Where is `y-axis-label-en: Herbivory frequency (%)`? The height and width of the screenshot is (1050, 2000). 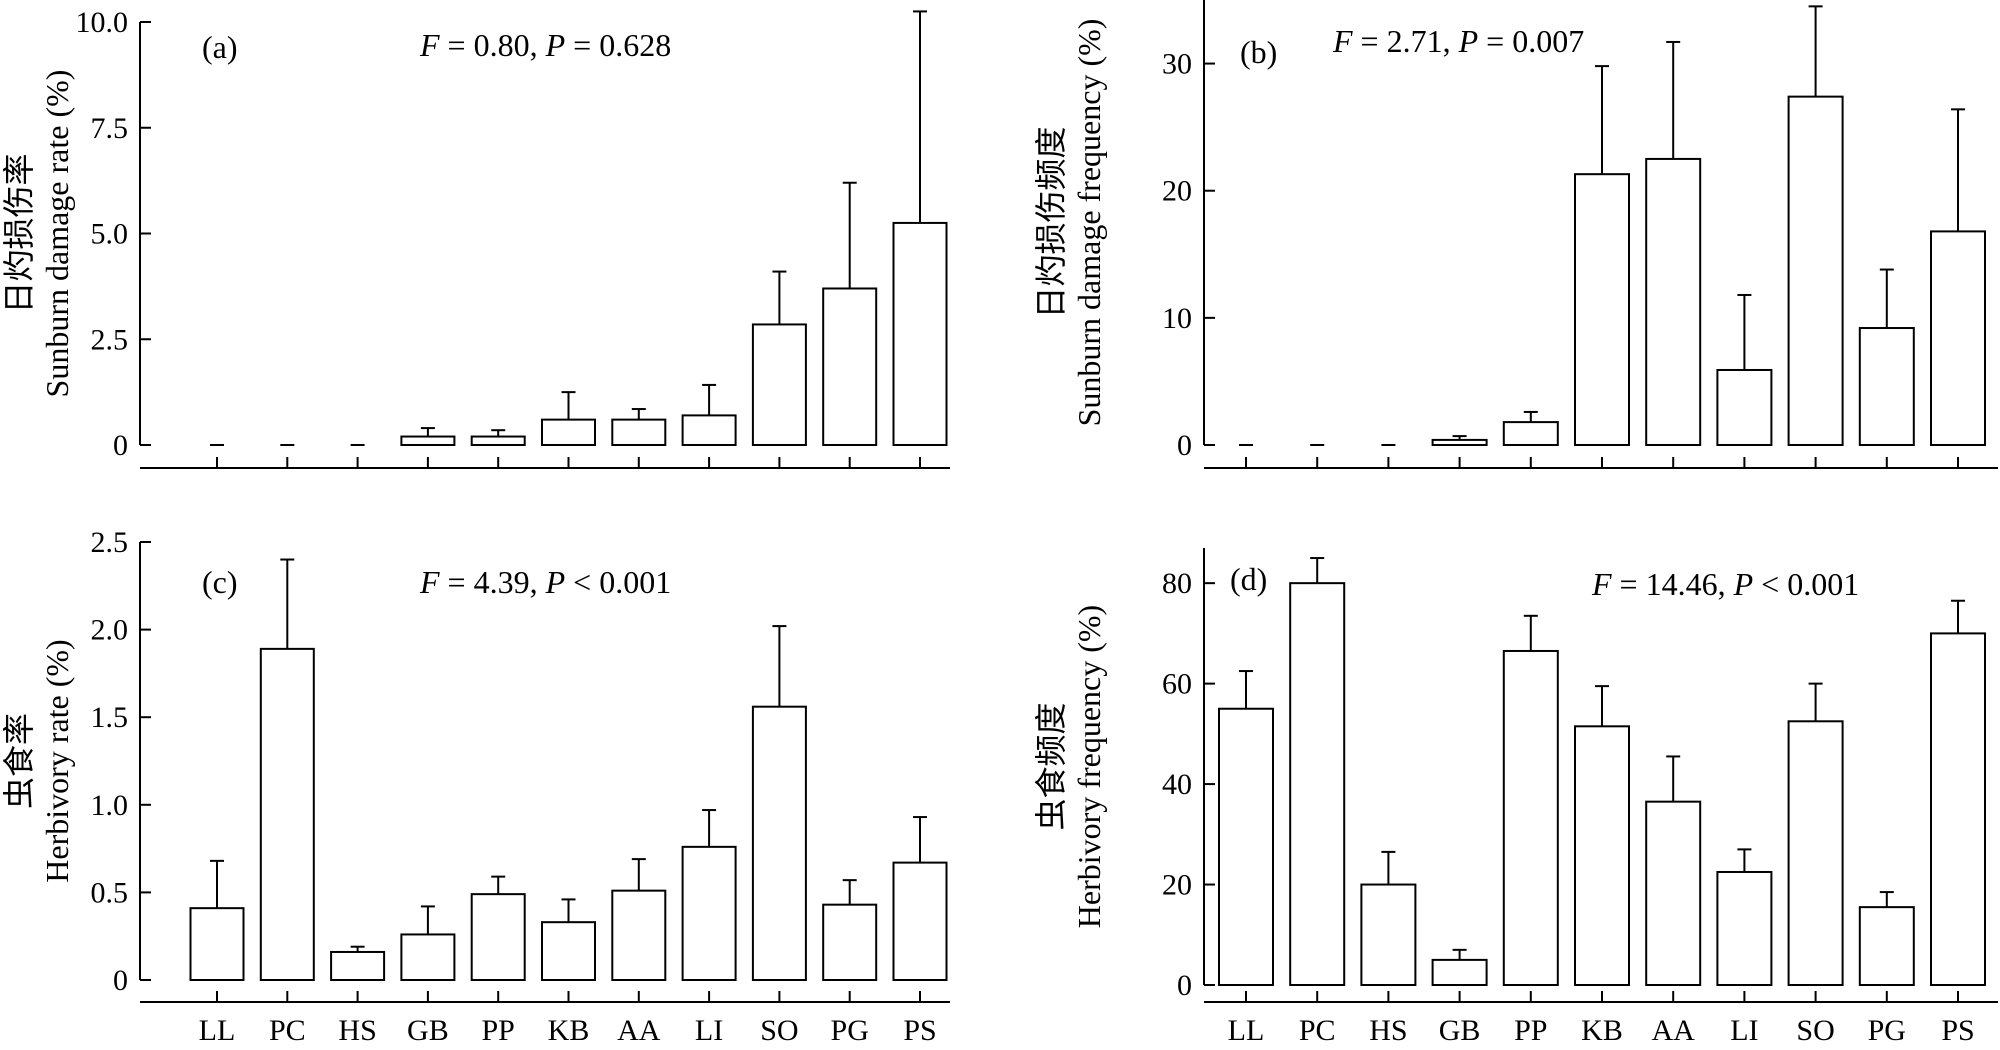
y-axis-label-en: Herbivory frequency (%) is located at coordinates (1089, 766).